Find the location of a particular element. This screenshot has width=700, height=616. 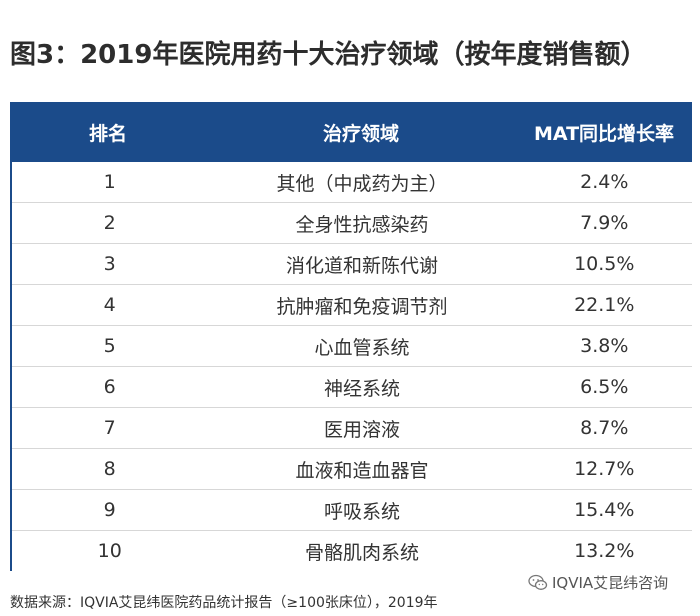

cell-growth: 2.4% is located at coordinates (604, 182).